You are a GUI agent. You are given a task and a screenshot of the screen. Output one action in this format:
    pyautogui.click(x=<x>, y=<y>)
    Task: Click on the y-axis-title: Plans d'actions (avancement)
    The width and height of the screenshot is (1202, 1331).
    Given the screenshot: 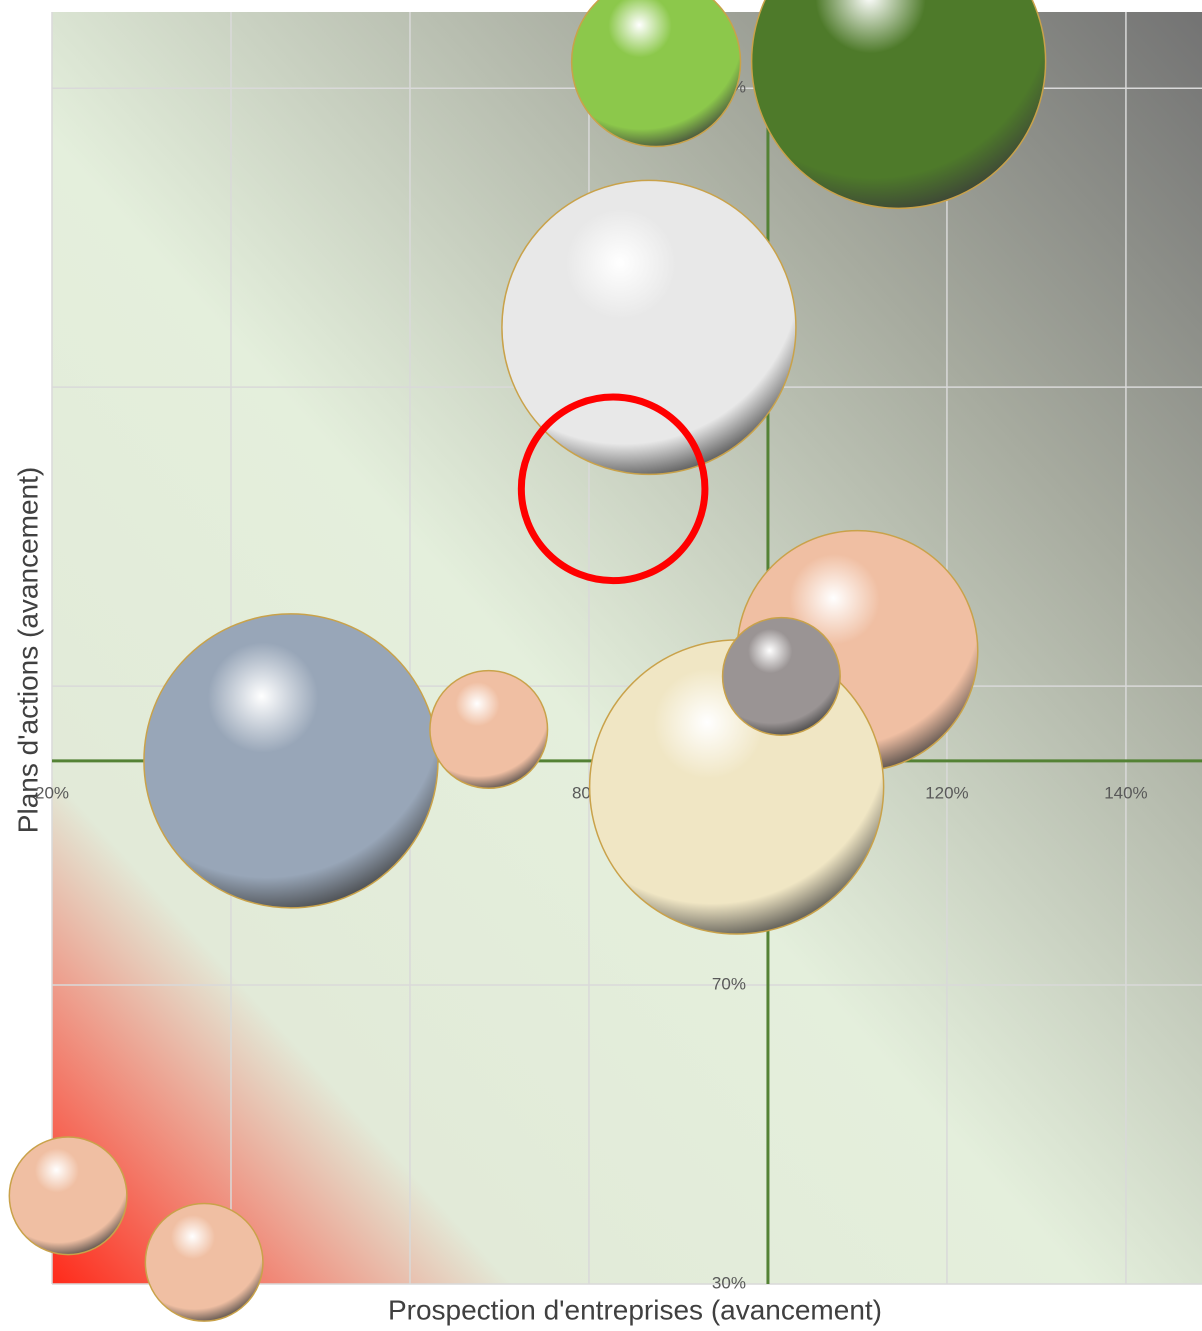 What is the action you would take?
    pyautogui.click(x=27, y=650)
    